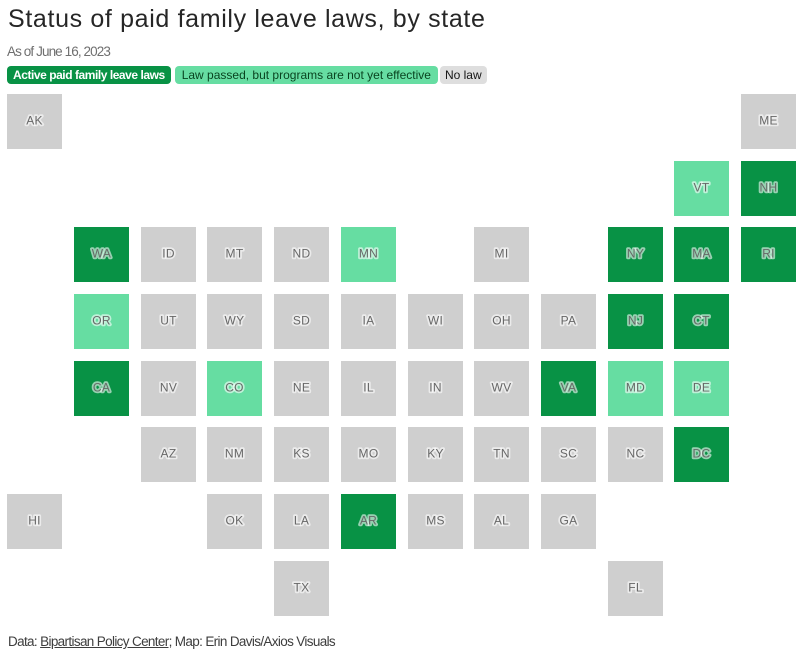  Describe the element at coordinates (168, 320) in the screenshot. I see `svg-text: UT` at that location.